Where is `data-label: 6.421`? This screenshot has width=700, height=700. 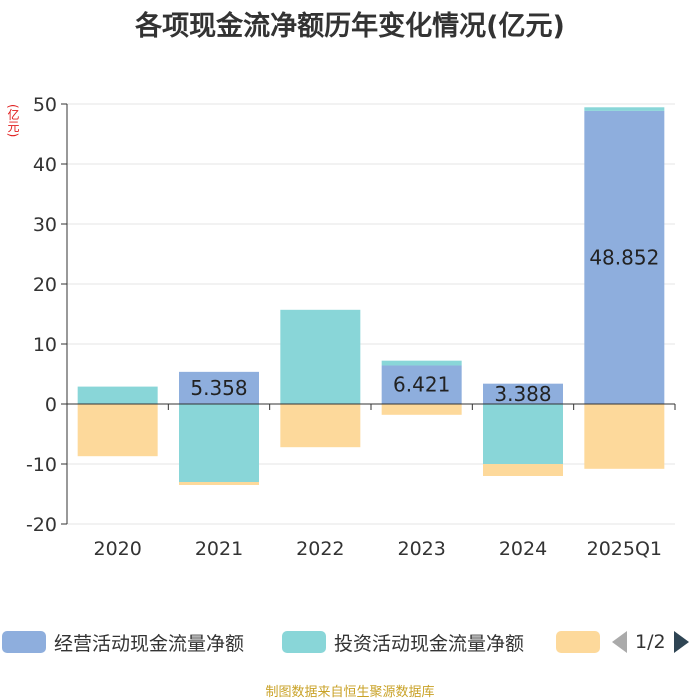
data-label: 6.421 is located at coordinates (421, 385).